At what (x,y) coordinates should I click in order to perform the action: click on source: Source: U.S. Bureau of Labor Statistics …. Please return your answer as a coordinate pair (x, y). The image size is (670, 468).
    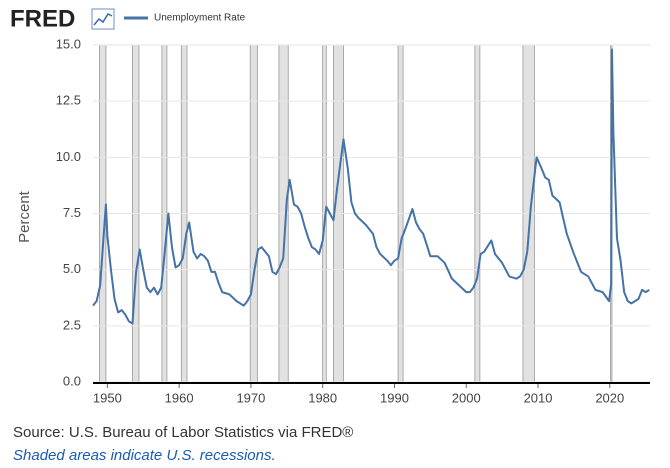
    Looking at the image, I should click on (183, 432).